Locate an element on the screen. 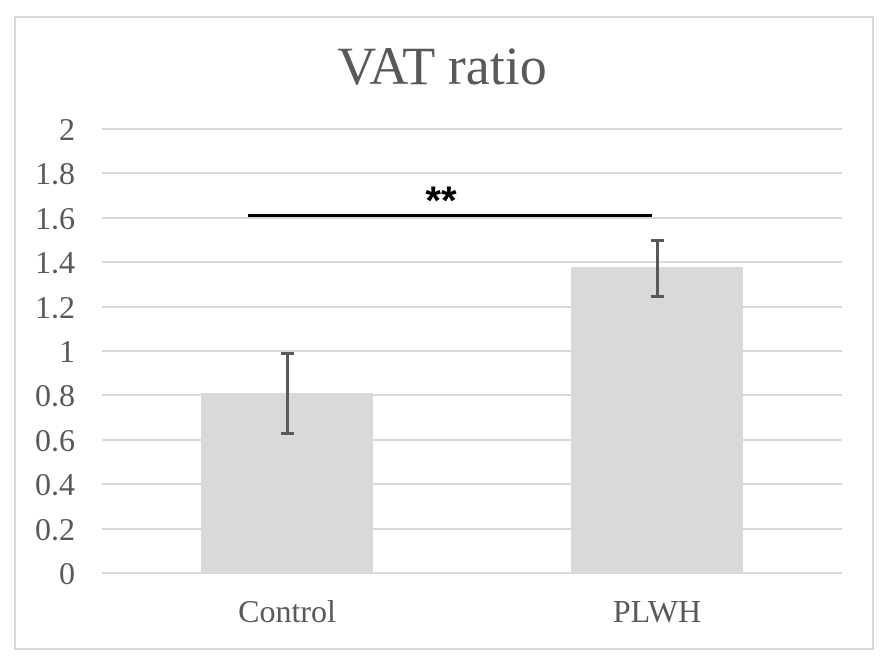 The width and height of the screenshot is (892, 668). y-axis-tick-label: 1.4 is located at coordinates (55, 262).